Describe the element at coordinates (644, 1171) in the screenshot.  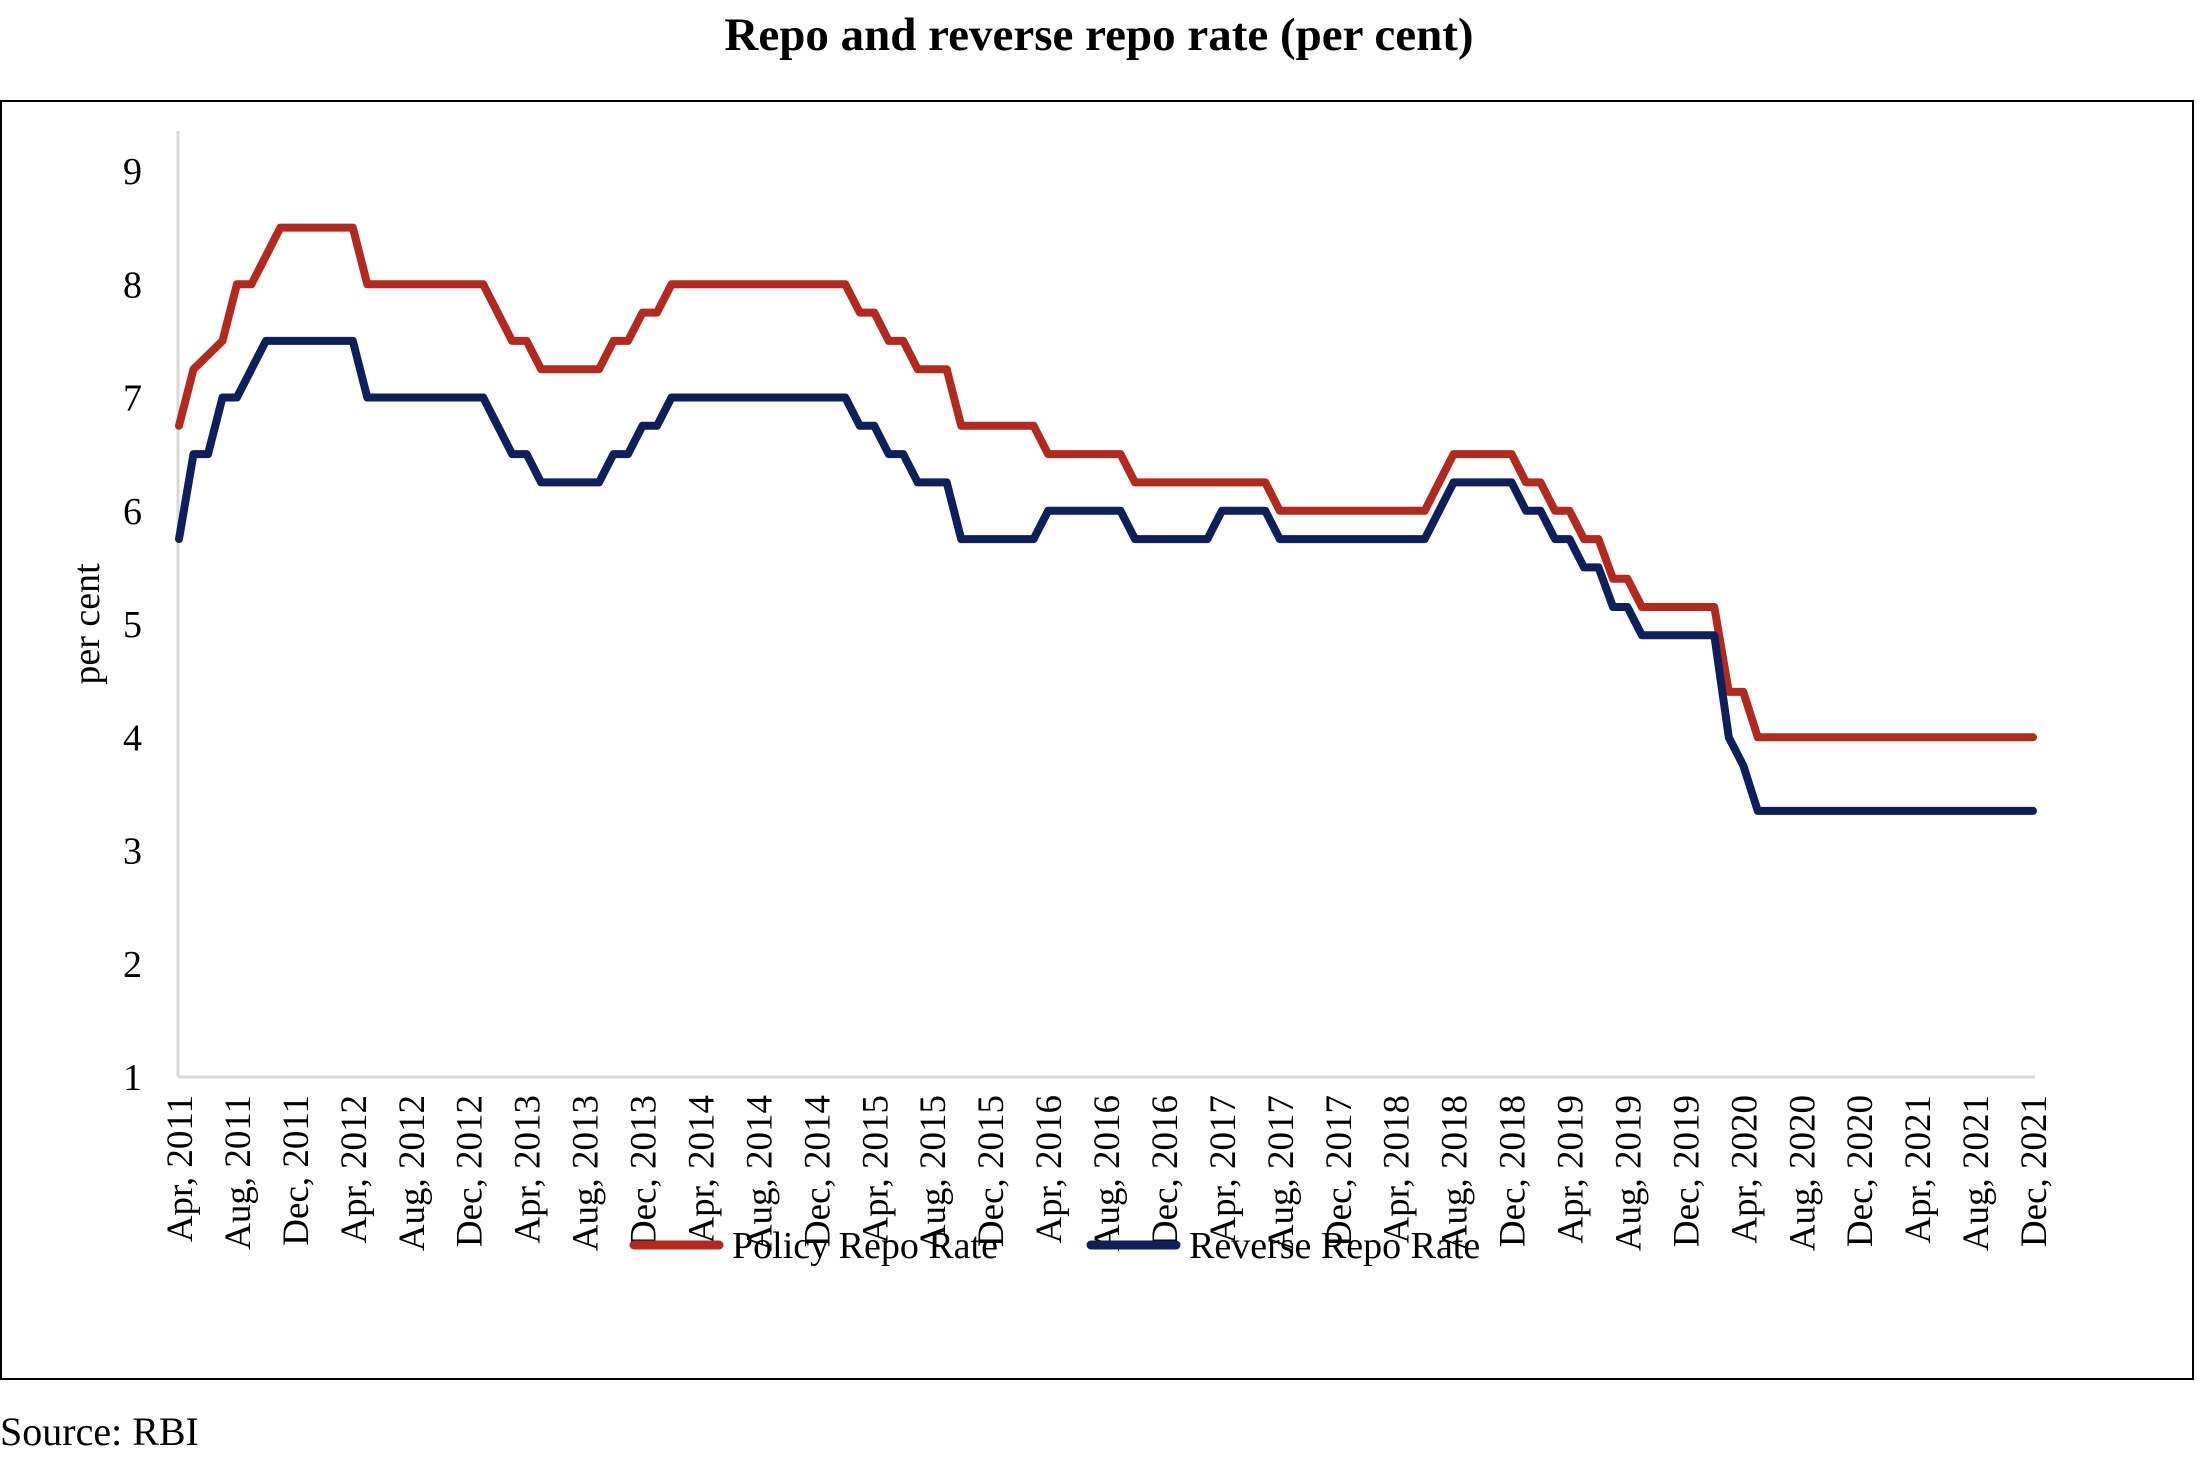
I see `x-tick-label: Dec, 2013` at that location.